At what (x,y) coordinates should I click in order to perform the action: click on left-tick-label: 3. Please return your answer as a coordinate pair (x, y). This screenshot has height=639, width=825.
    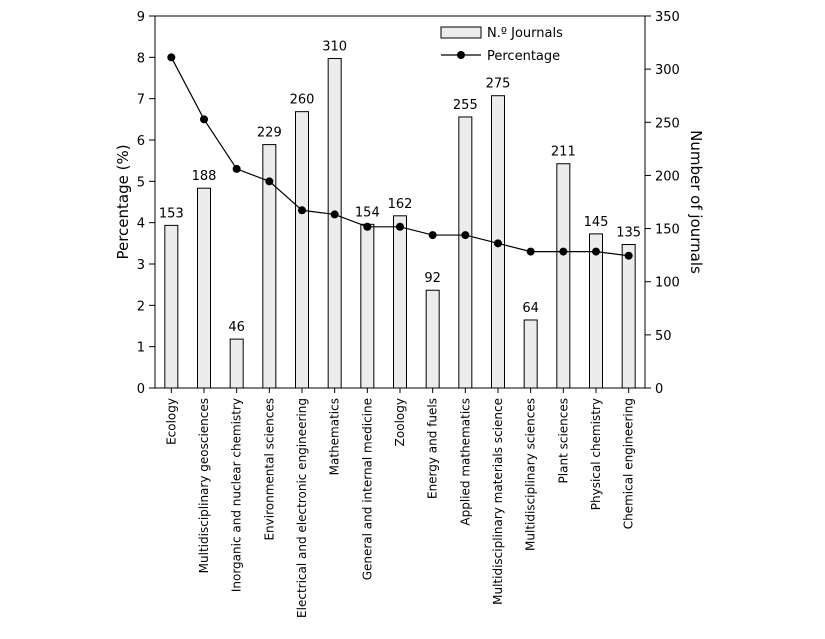
    Looking at the image, I should click on (141, 265).